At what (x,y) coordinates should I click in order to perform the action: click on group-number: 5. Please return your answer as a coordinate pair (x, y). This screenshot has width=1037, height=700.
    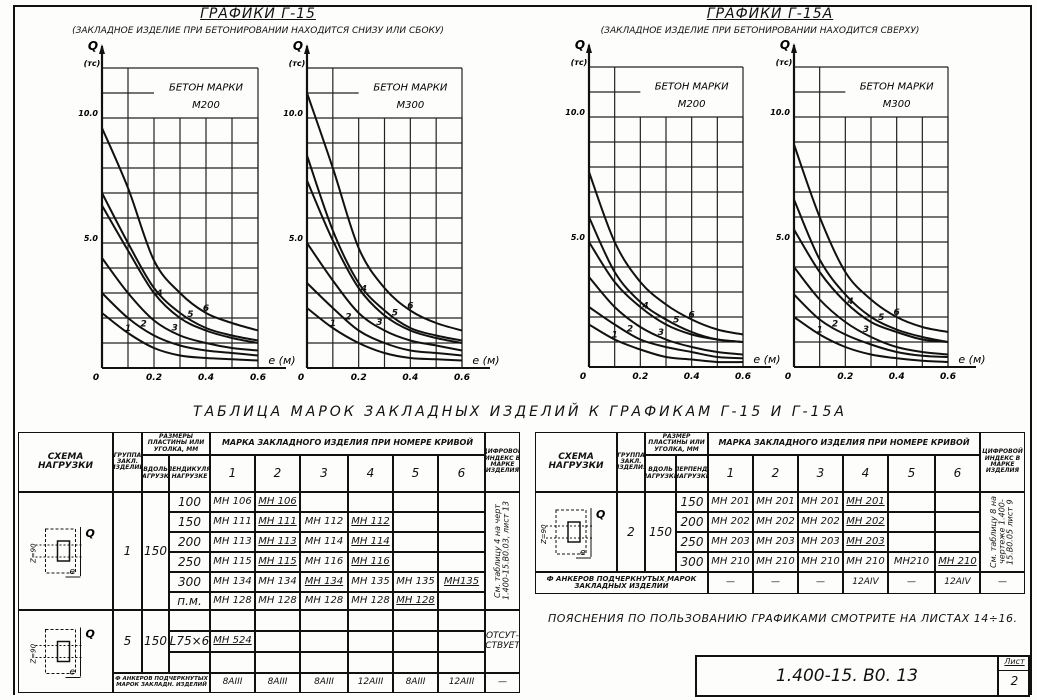
    Looking at the image, I should click on (127, 641).